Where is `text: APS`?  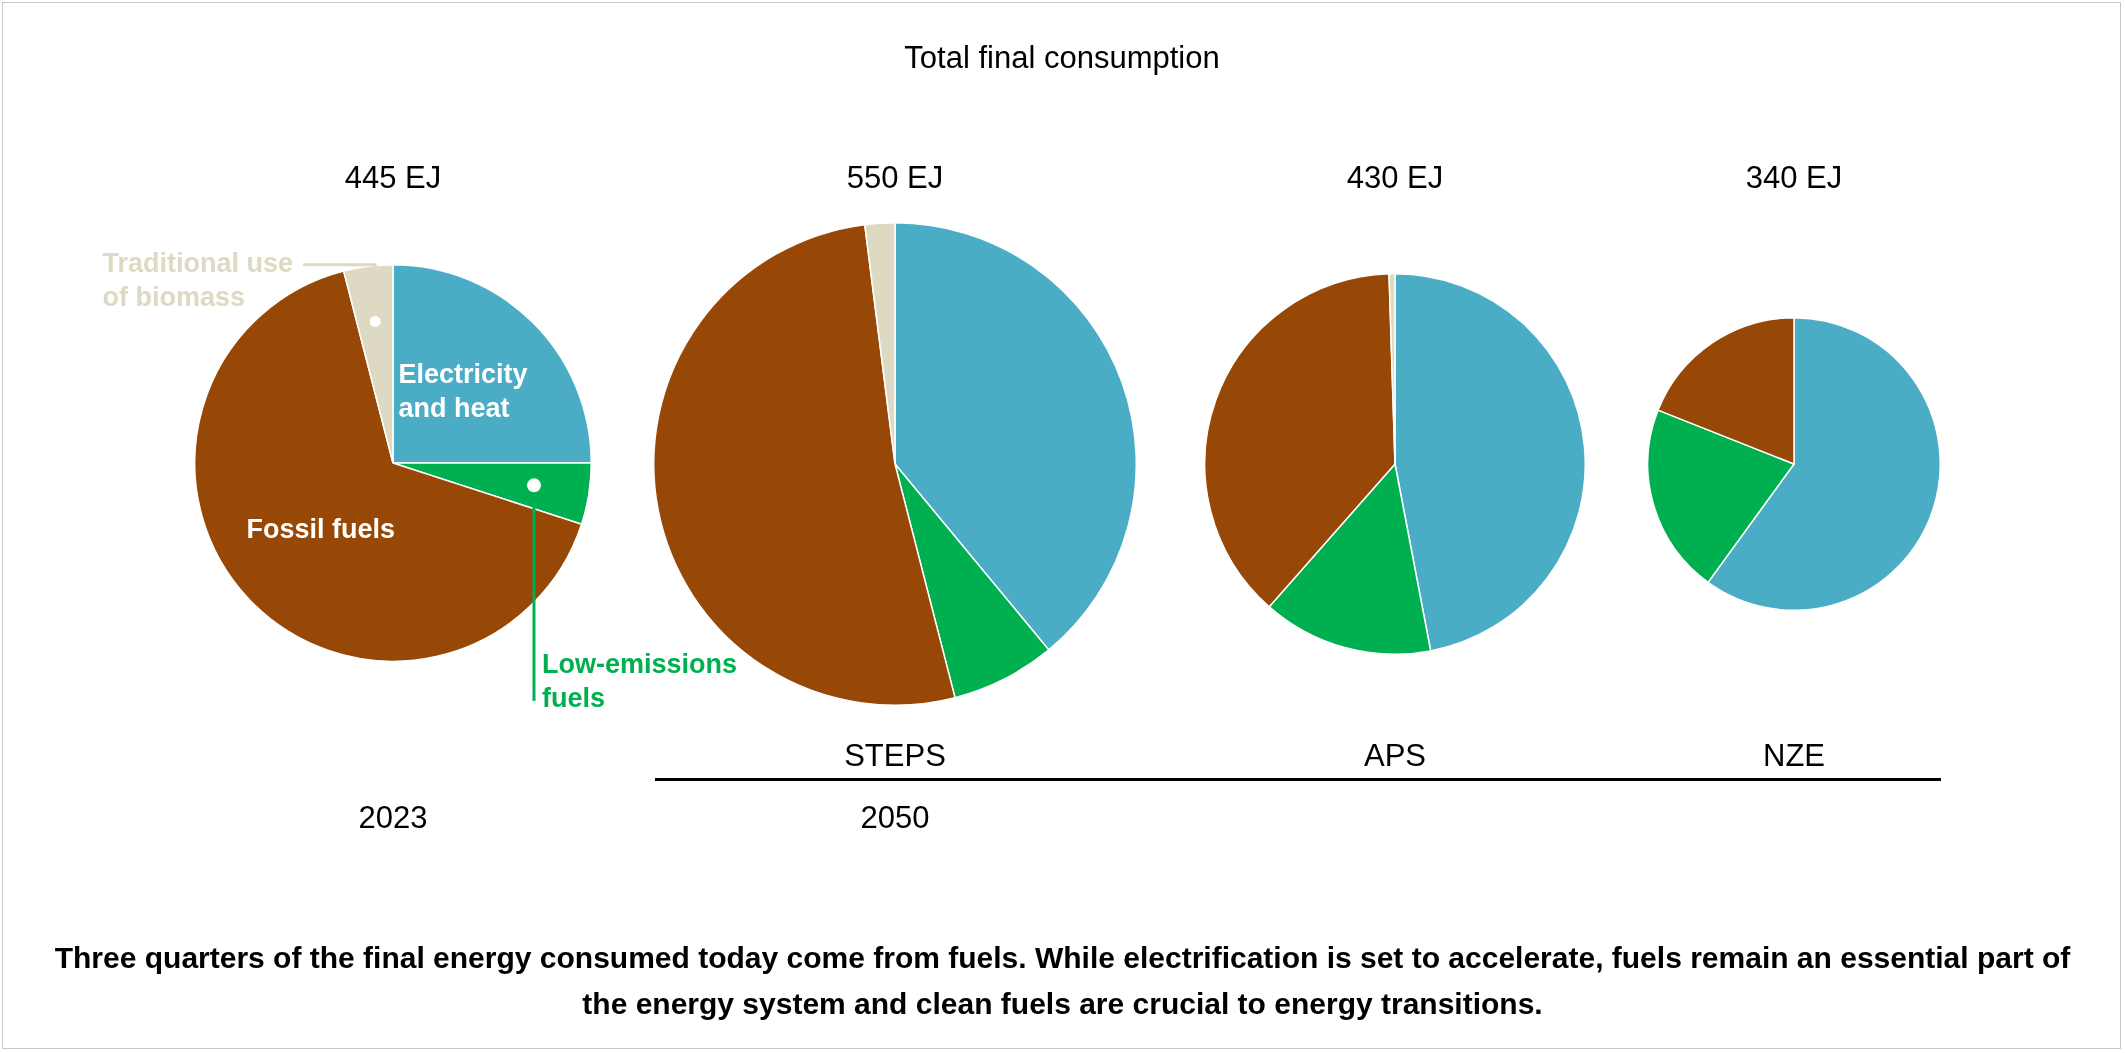 text: APS is located at coordinates (1395, 756).